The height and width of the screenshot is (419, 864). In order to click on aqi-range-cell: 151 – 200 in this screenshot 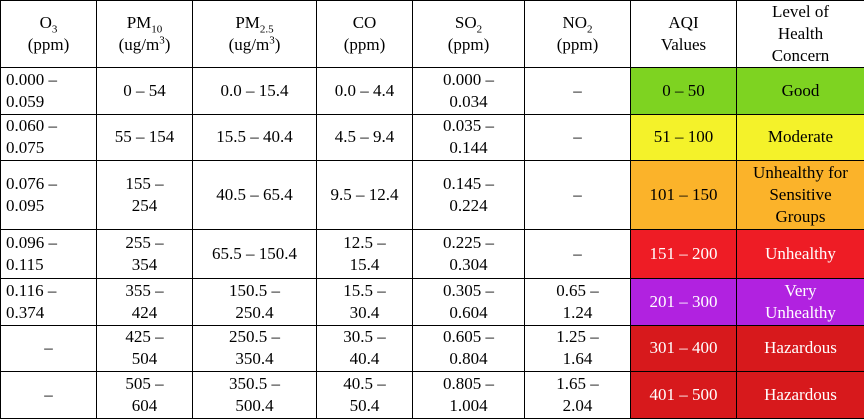, I will do `click(683, 254)`.